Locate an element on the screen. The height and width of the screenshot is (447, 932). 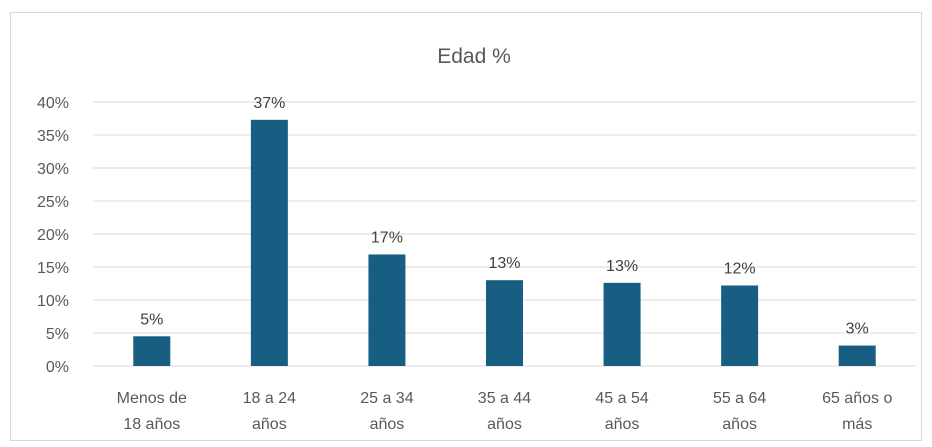
x-tick-label: más is located at coordinates (857, 424).